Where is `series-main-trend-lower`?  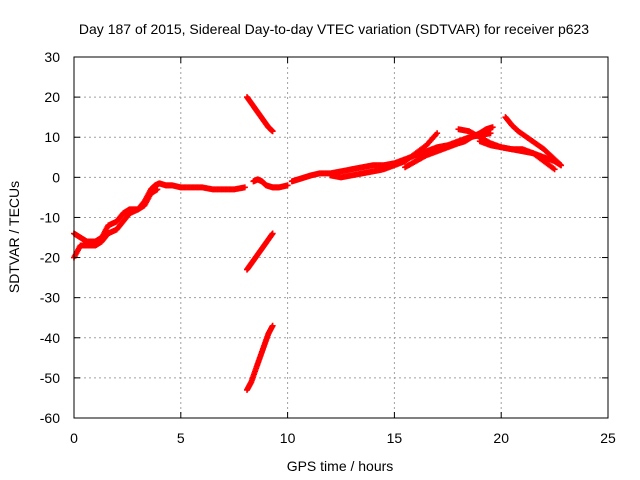
series-main-trend-lower is located at coordinates (116, 223).